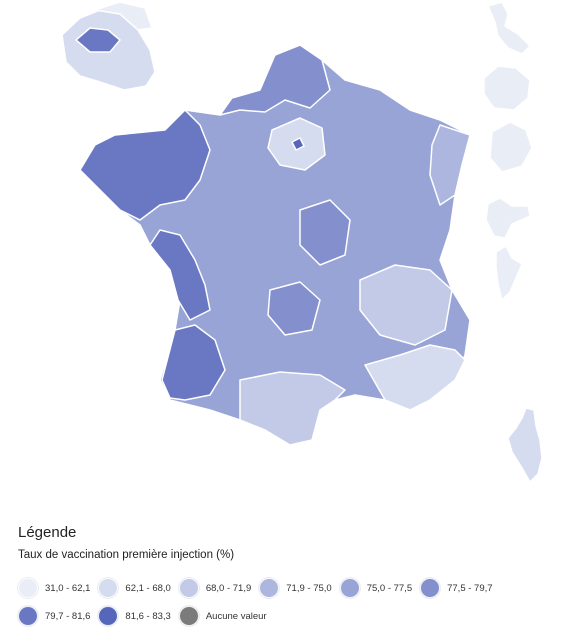  Describe the element at coordinates (415, 377) in the screenshot. I see `region-paca` at that location.